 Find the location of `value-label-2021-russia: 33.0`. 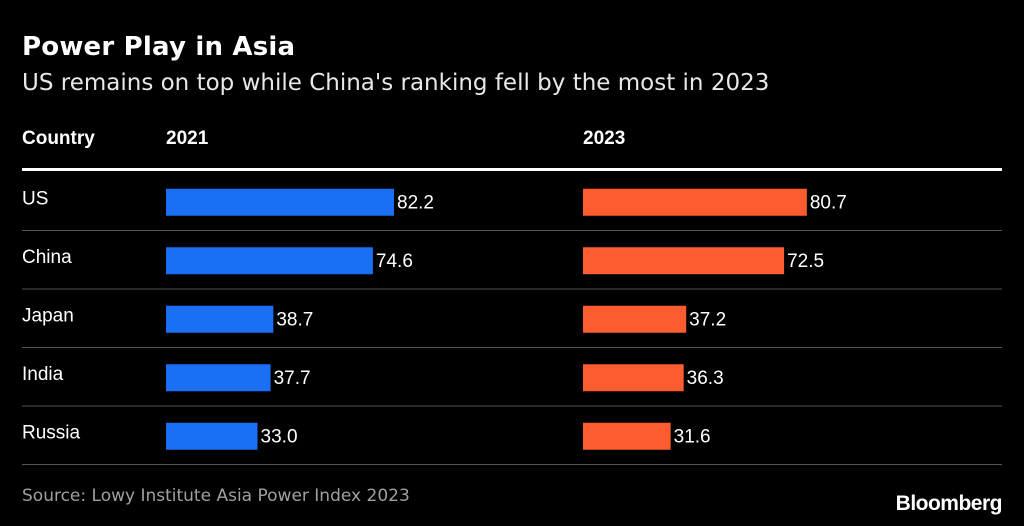

value-label-2021-russia: 33.0 is located at coordinates (279, 436).